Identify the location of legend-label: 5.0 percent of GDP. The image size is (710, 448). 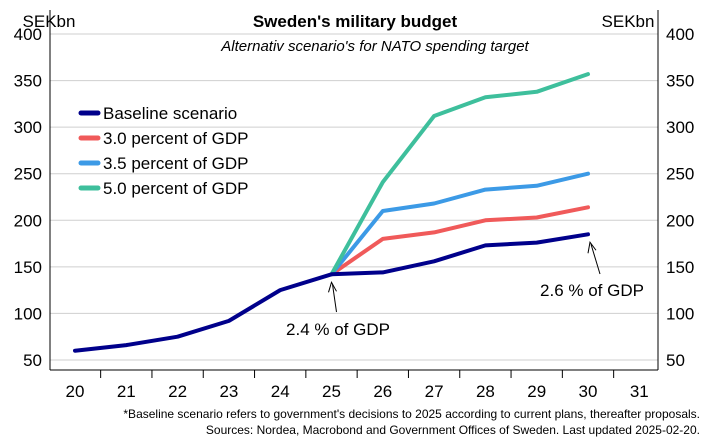
(176, 188).